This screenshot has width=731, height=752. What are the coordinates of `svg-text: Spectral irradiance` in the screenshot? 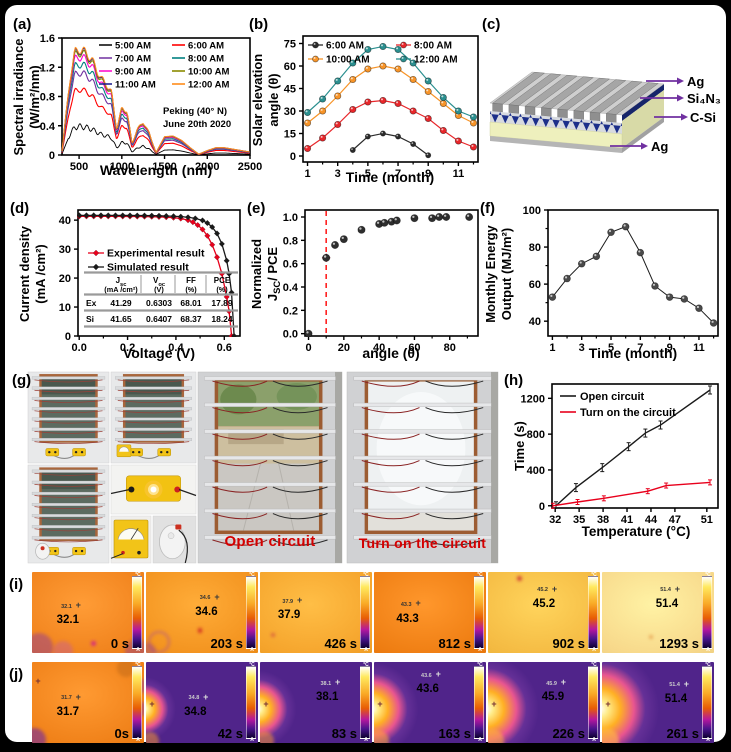 It's located at (18, 96).